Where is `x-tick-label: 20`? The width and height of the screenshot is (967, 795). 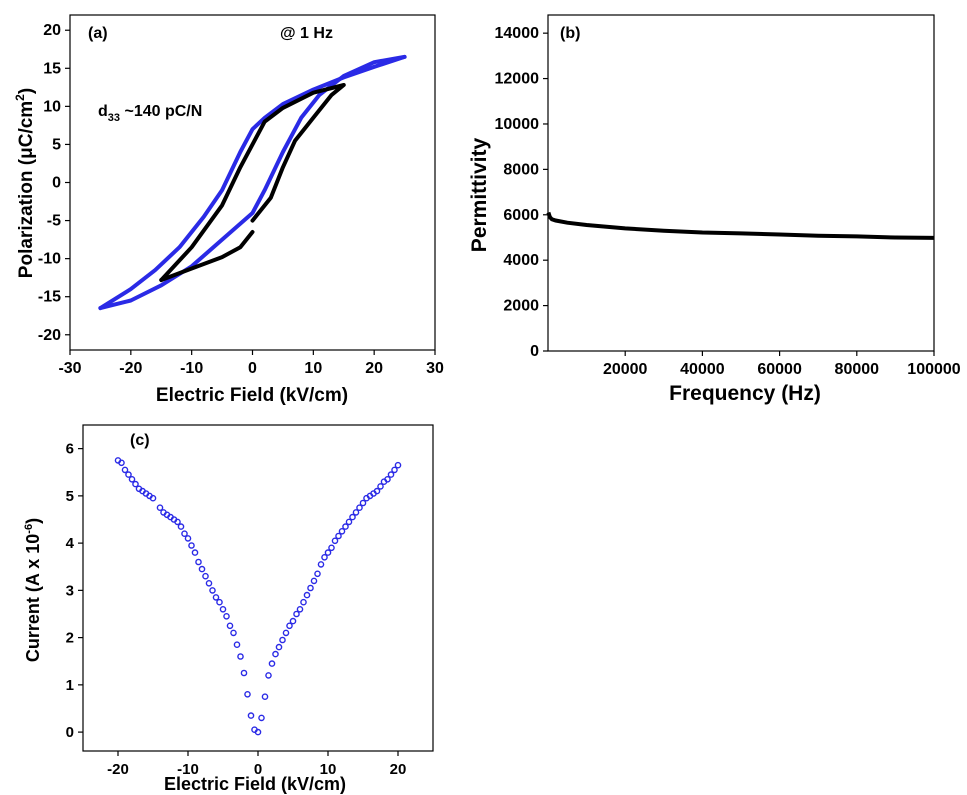 x-tick-label: 20 is located at coordinates (398, 769).